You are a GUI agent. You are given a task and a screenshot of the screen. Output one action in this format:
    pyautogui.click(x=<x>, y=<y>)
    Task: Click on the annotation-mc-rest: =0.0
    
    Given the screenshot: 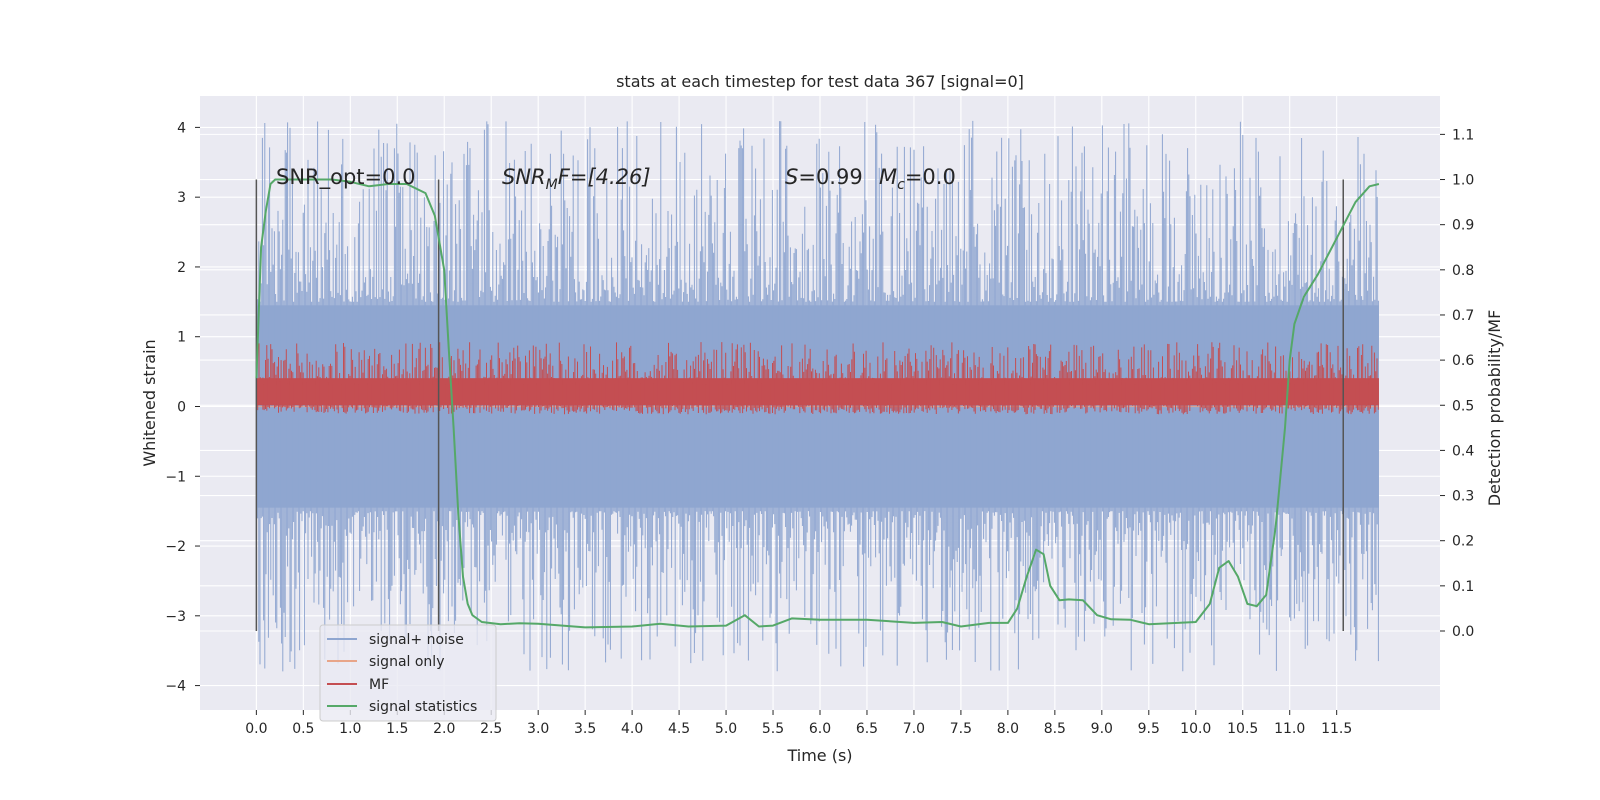 What is the action you would take?
    pyautogui.click(x=930, y=177)
    